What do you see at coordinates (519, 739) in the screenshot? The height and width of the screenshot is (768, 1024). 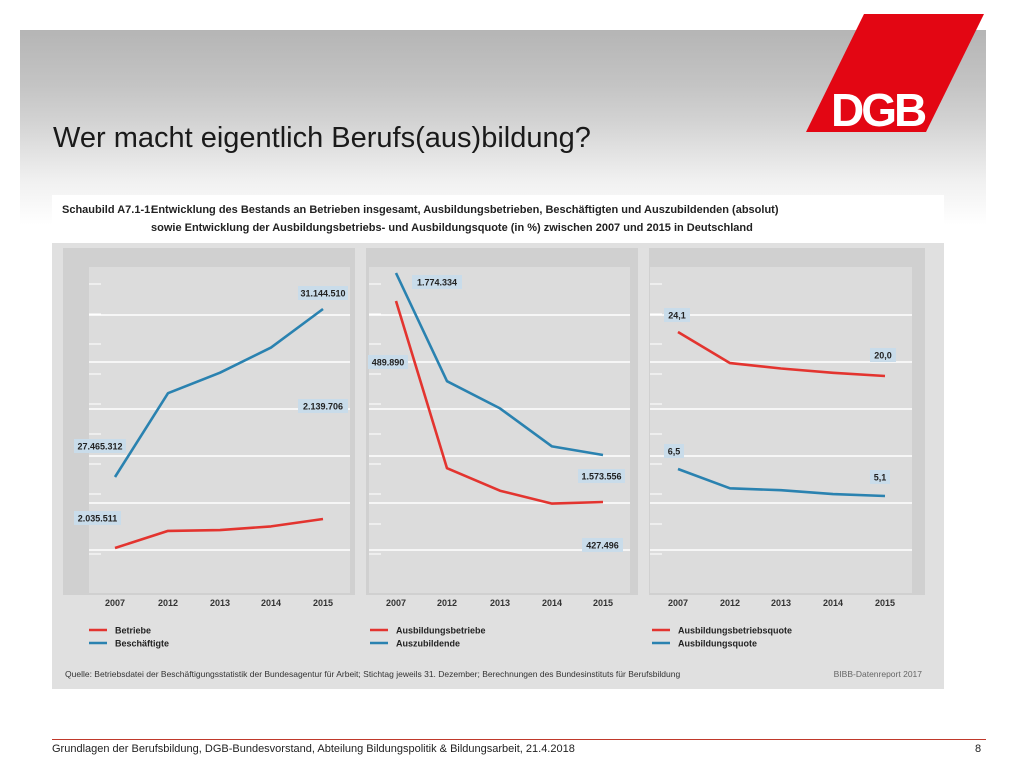 I see `footer-divider` at bounding box center [519, 739].